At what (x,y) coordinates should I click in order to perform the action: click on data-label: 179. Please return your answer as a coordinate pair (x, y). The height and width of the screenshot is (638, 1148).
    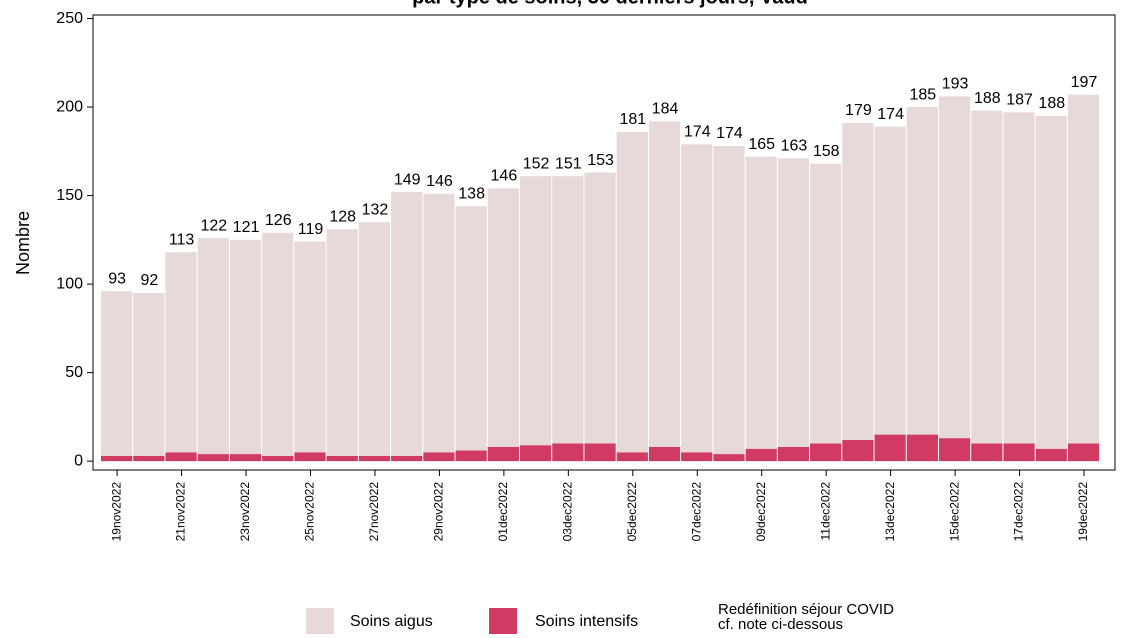
    Looking at the image, I should click on (858, 110).